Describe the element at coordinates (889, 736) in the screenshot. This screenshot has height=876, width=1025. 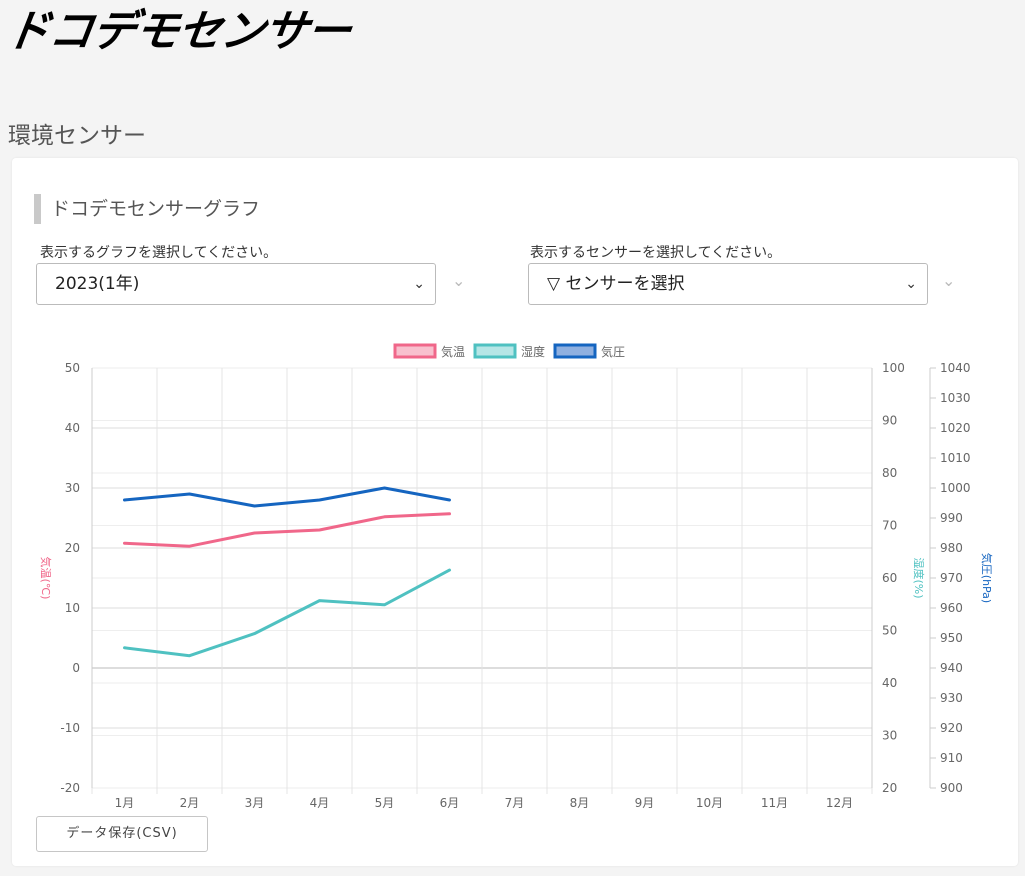
I see `y2-tick-label: 30` at that location.